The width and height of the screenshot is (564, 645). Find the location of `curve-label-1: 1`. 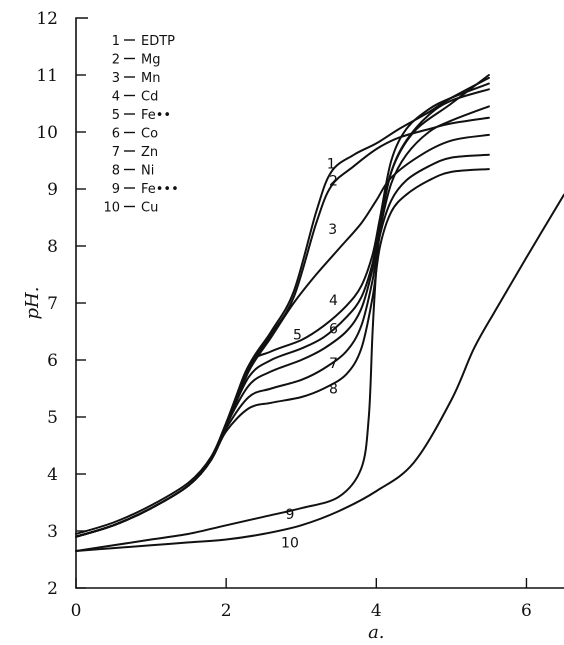

curve-label-1: 1 is located at coordinates (331, 164).